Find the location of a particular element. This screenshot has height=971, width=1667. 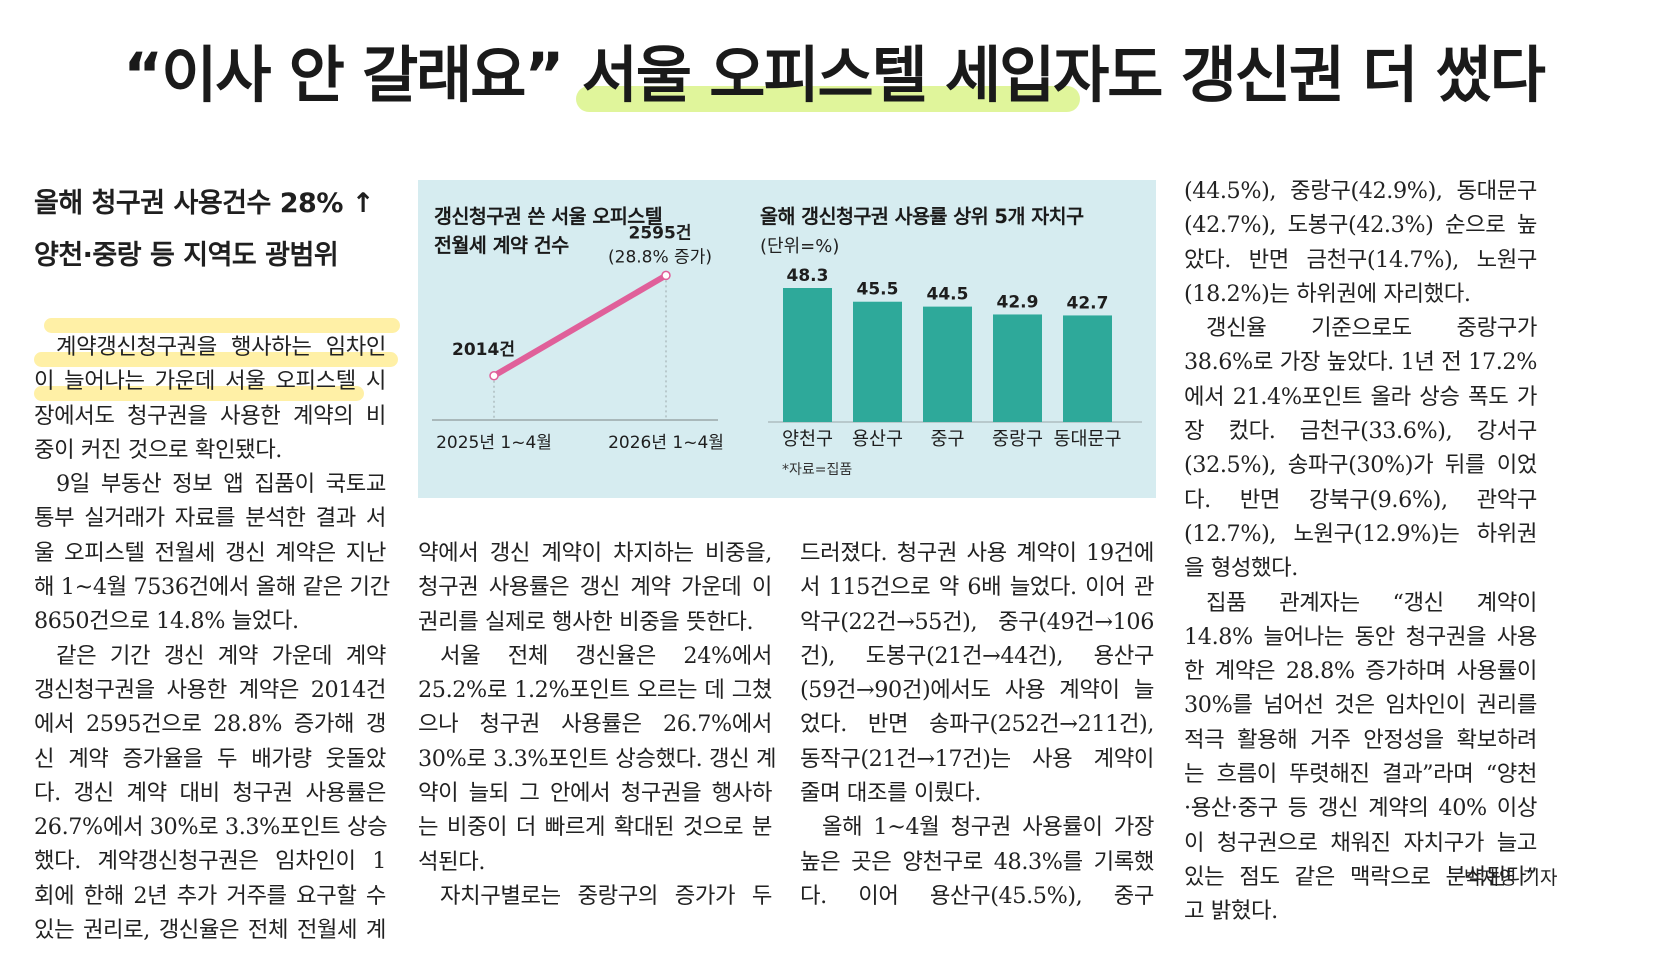

bar-chart-title: 올해 갱신청구권 사용률 상위 5개 자치구 is located at coordinates (922, 216).